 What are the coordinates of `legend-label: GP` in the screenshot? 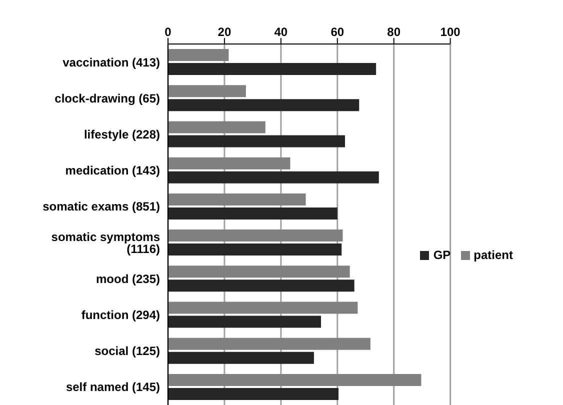 It's located at (442, 255).